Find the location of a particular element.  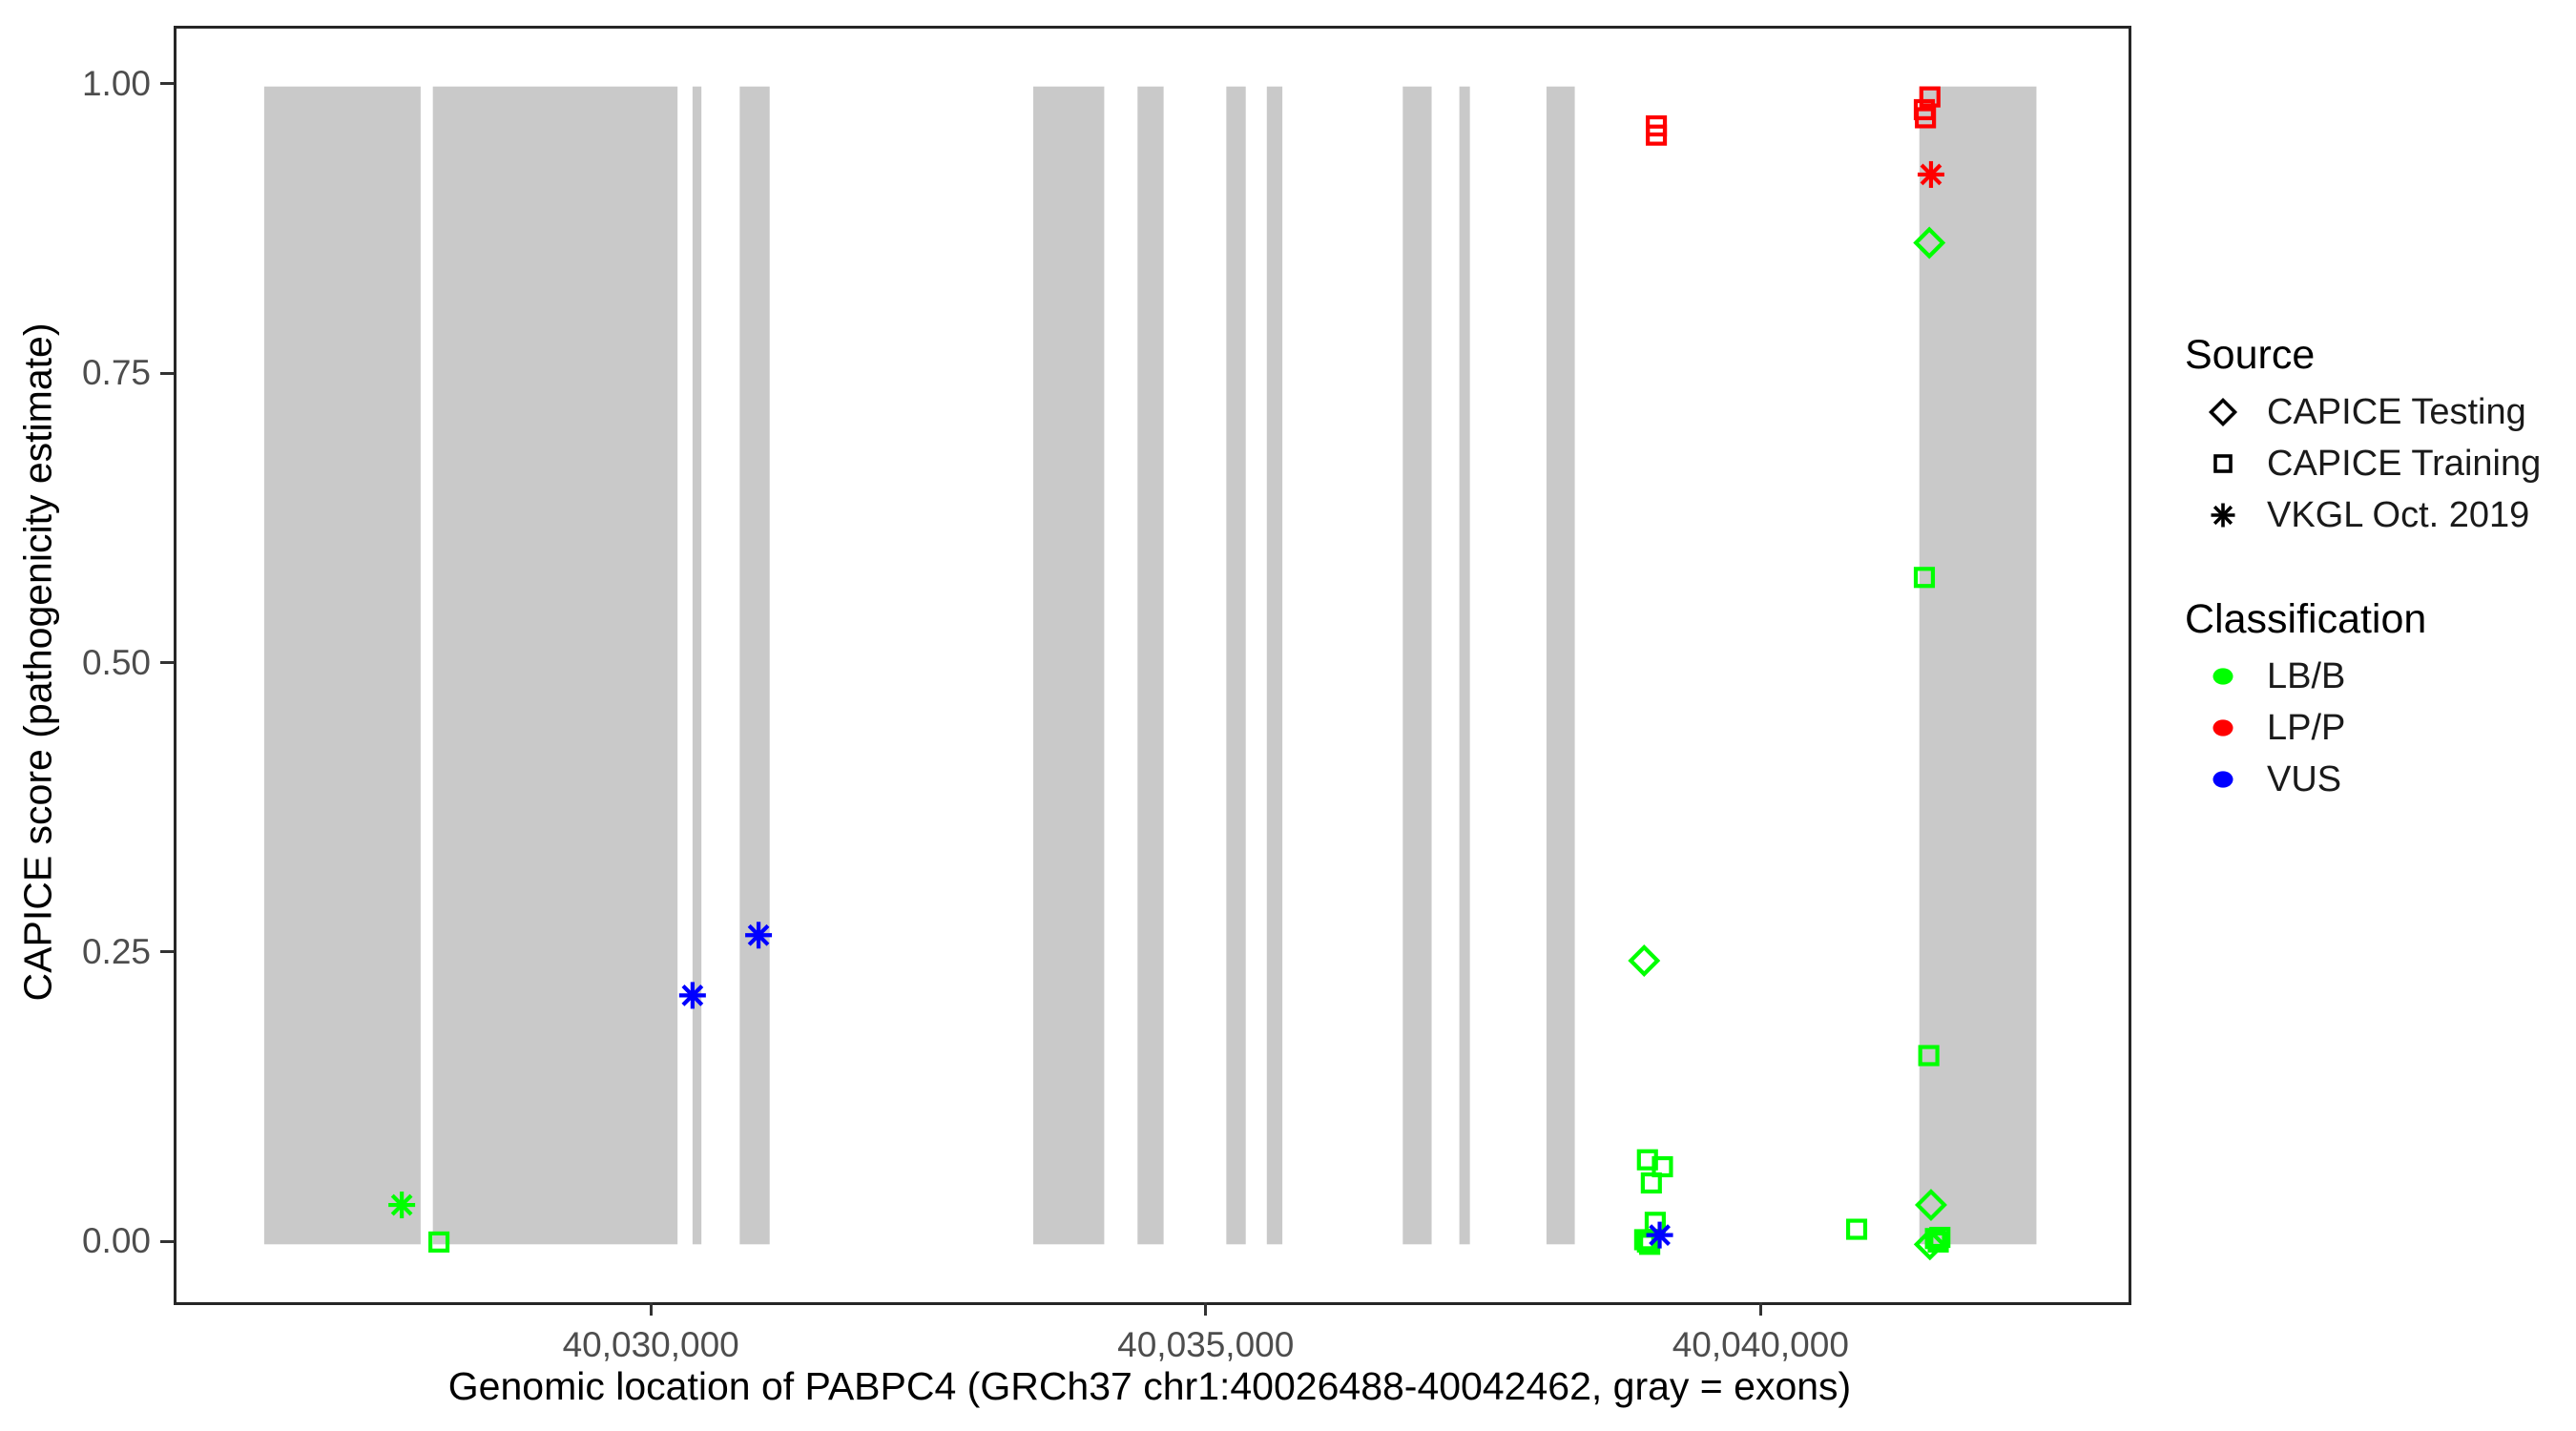

y-axis-title: CAPICE score (pathogenicity estimate) is located at coordinates (37, 662).